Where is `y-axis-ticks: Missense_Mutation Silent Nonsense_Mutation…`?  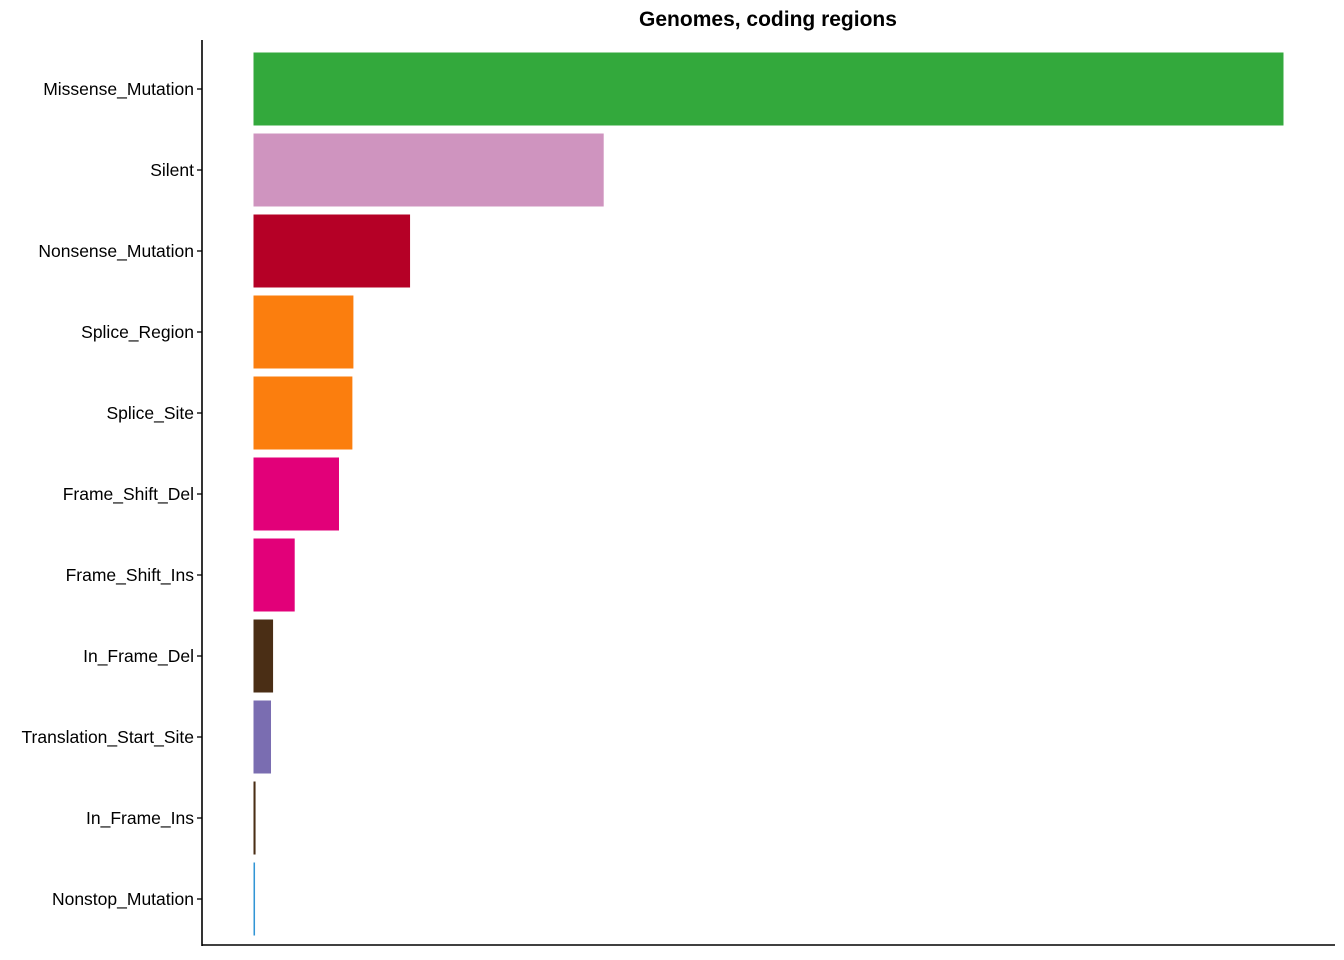 y-axis-ticks: Missense_Mutation Silent Nonsense_Mutation… is located at coordinates (112, 494).